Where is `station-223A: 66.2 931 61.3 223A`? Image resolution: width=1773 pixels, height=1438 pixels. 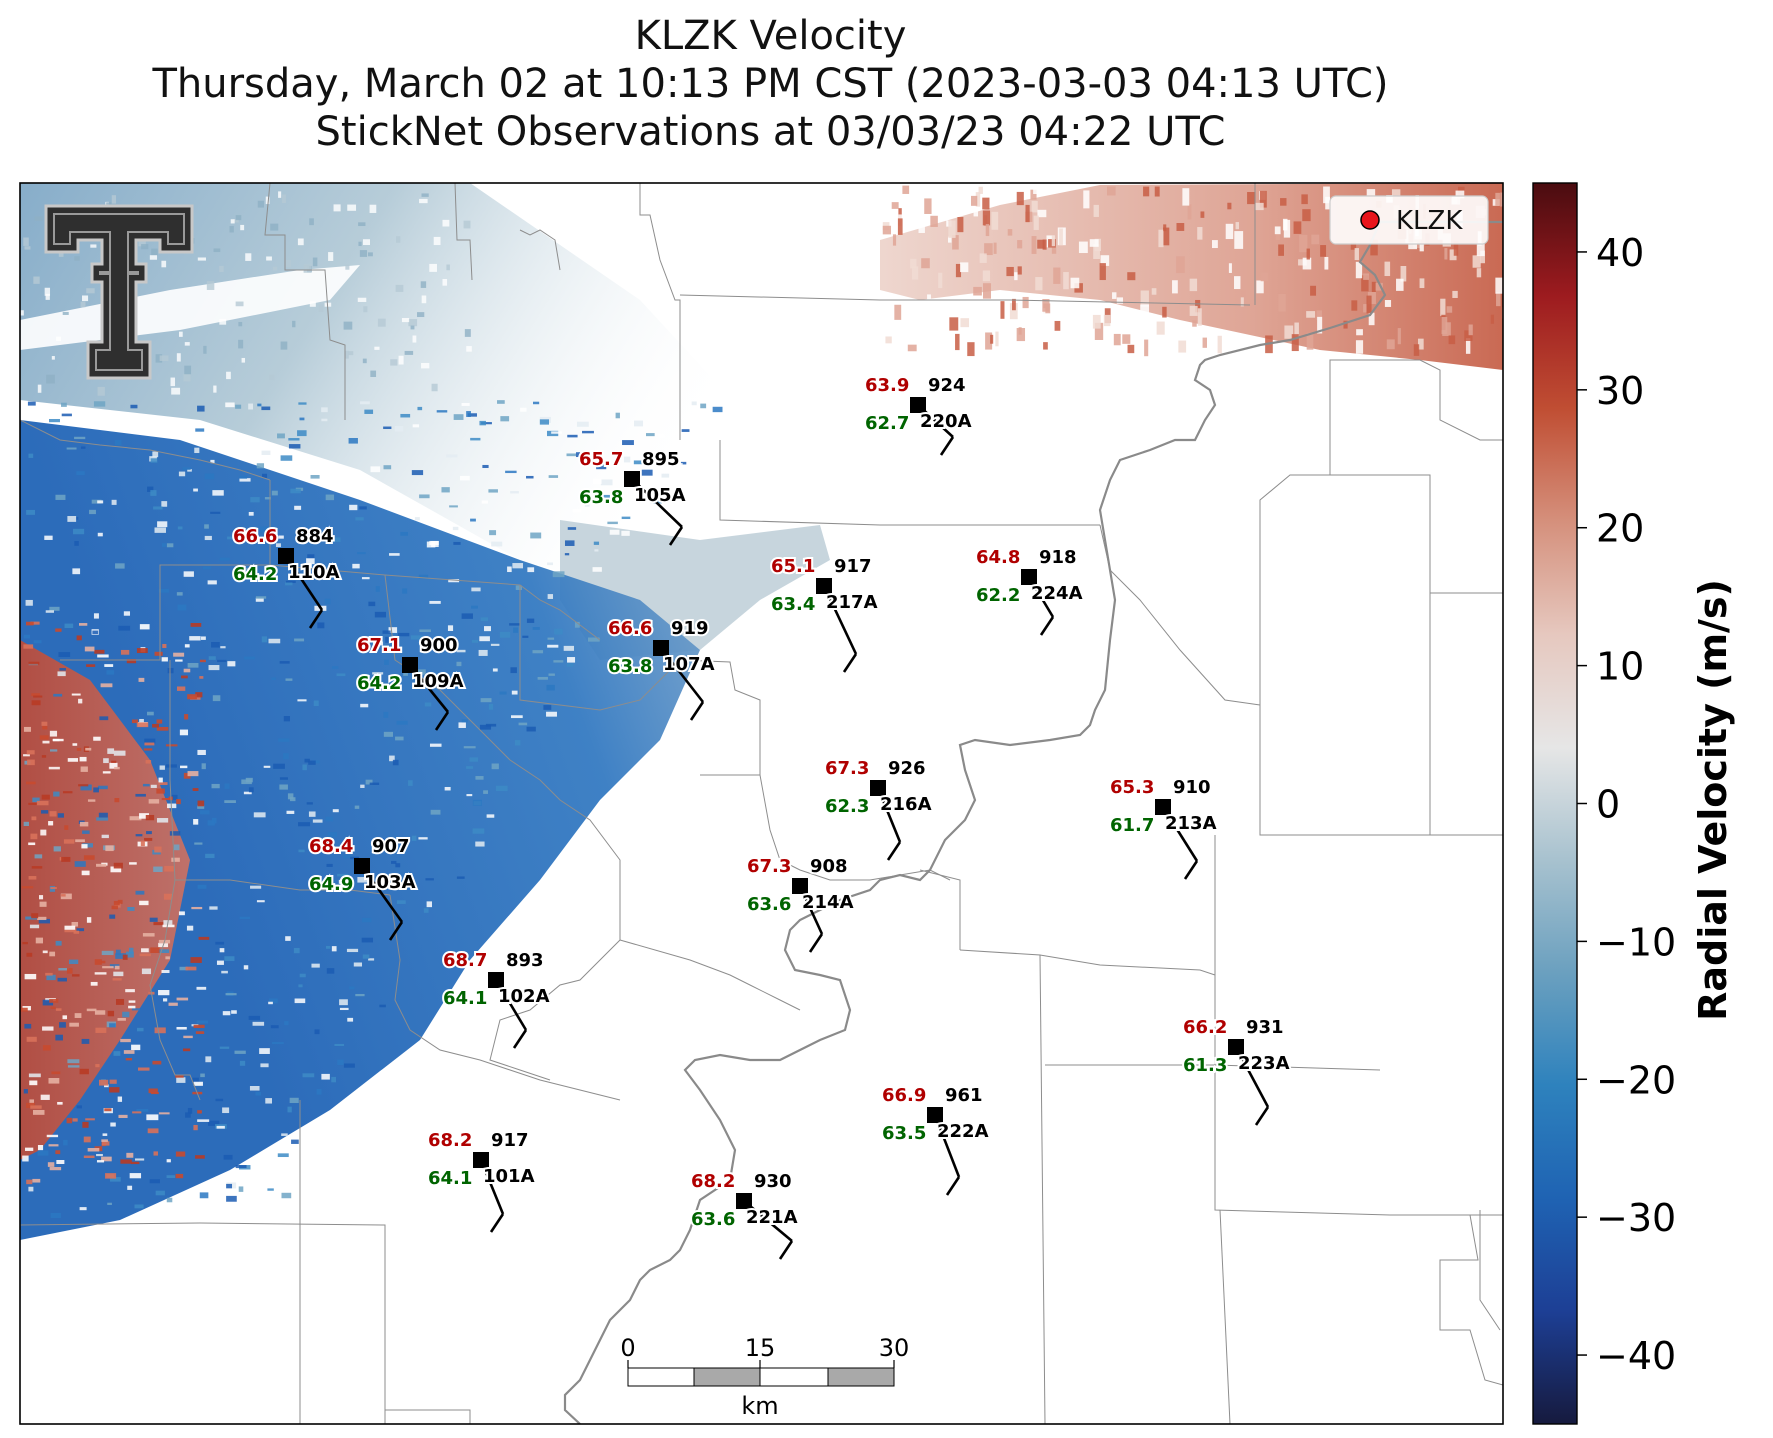
station-223A: 66.2 931 61.3 223A is located at coordinates (1236, 1070).